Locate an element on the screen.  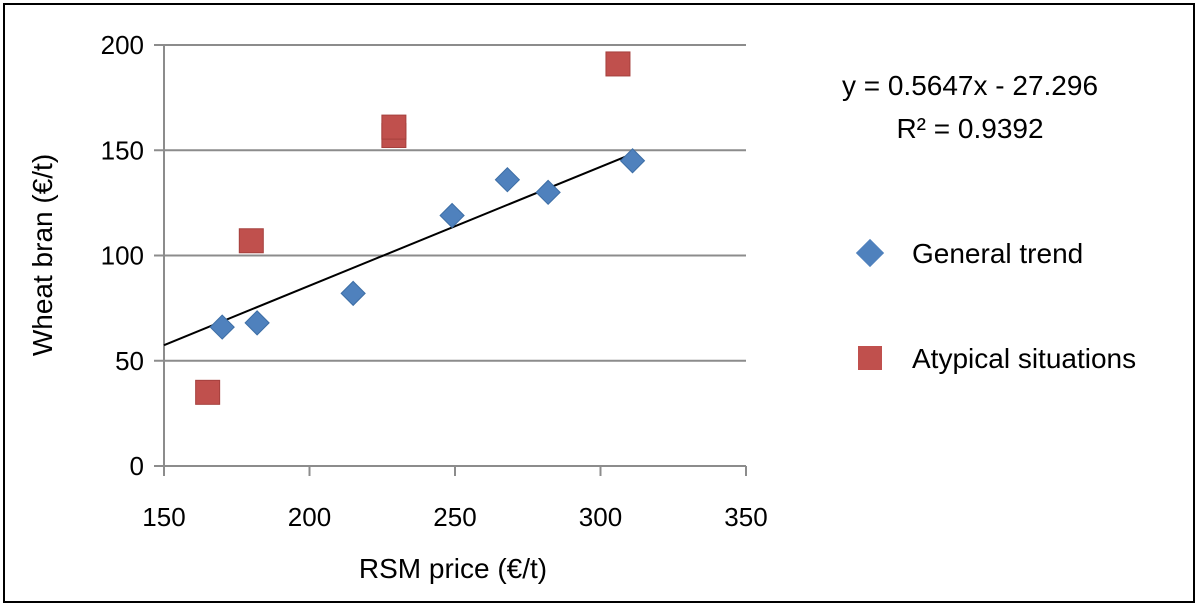
trendline is located at coordinates (398, 249).